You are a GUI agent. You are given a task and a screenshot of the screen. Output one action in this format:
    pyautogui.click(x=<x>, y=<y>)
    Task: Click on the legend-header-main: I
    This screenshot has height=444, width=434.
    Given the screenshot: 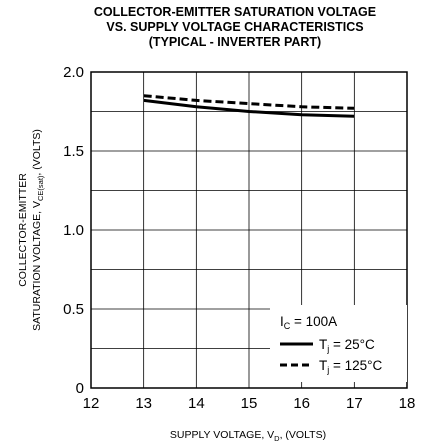 What is the action you would take?
    pyautogui.click(x=282, y=321)
    